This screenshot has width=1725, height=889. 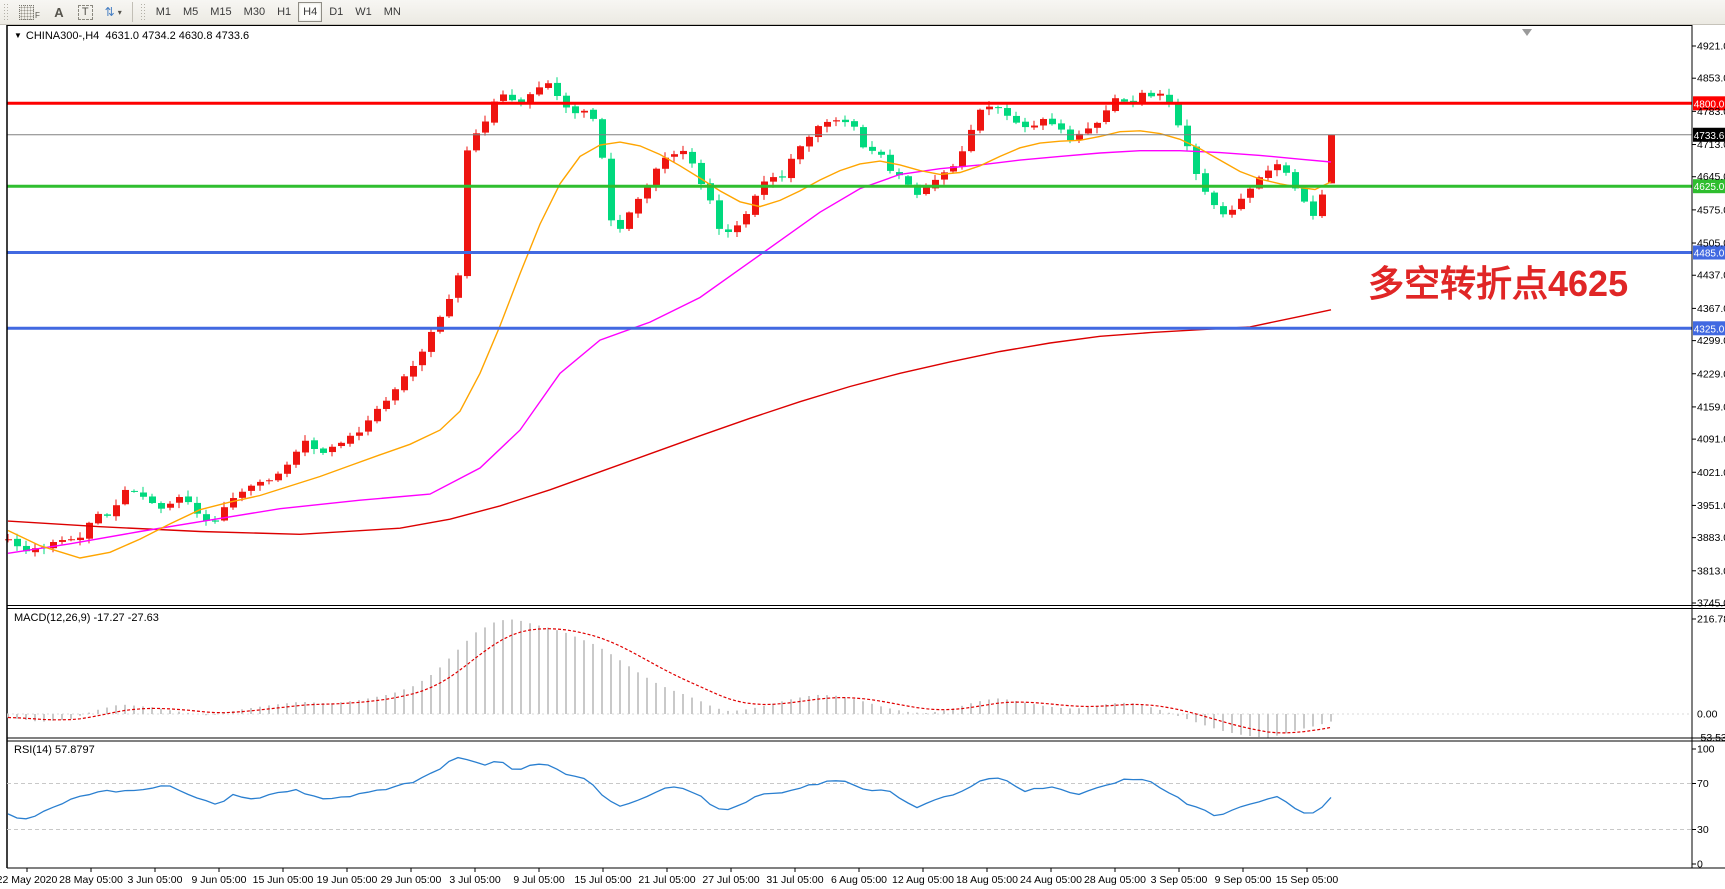 I want to click on time-label: 19 Jun 05:00, so click(x=347, y=880).